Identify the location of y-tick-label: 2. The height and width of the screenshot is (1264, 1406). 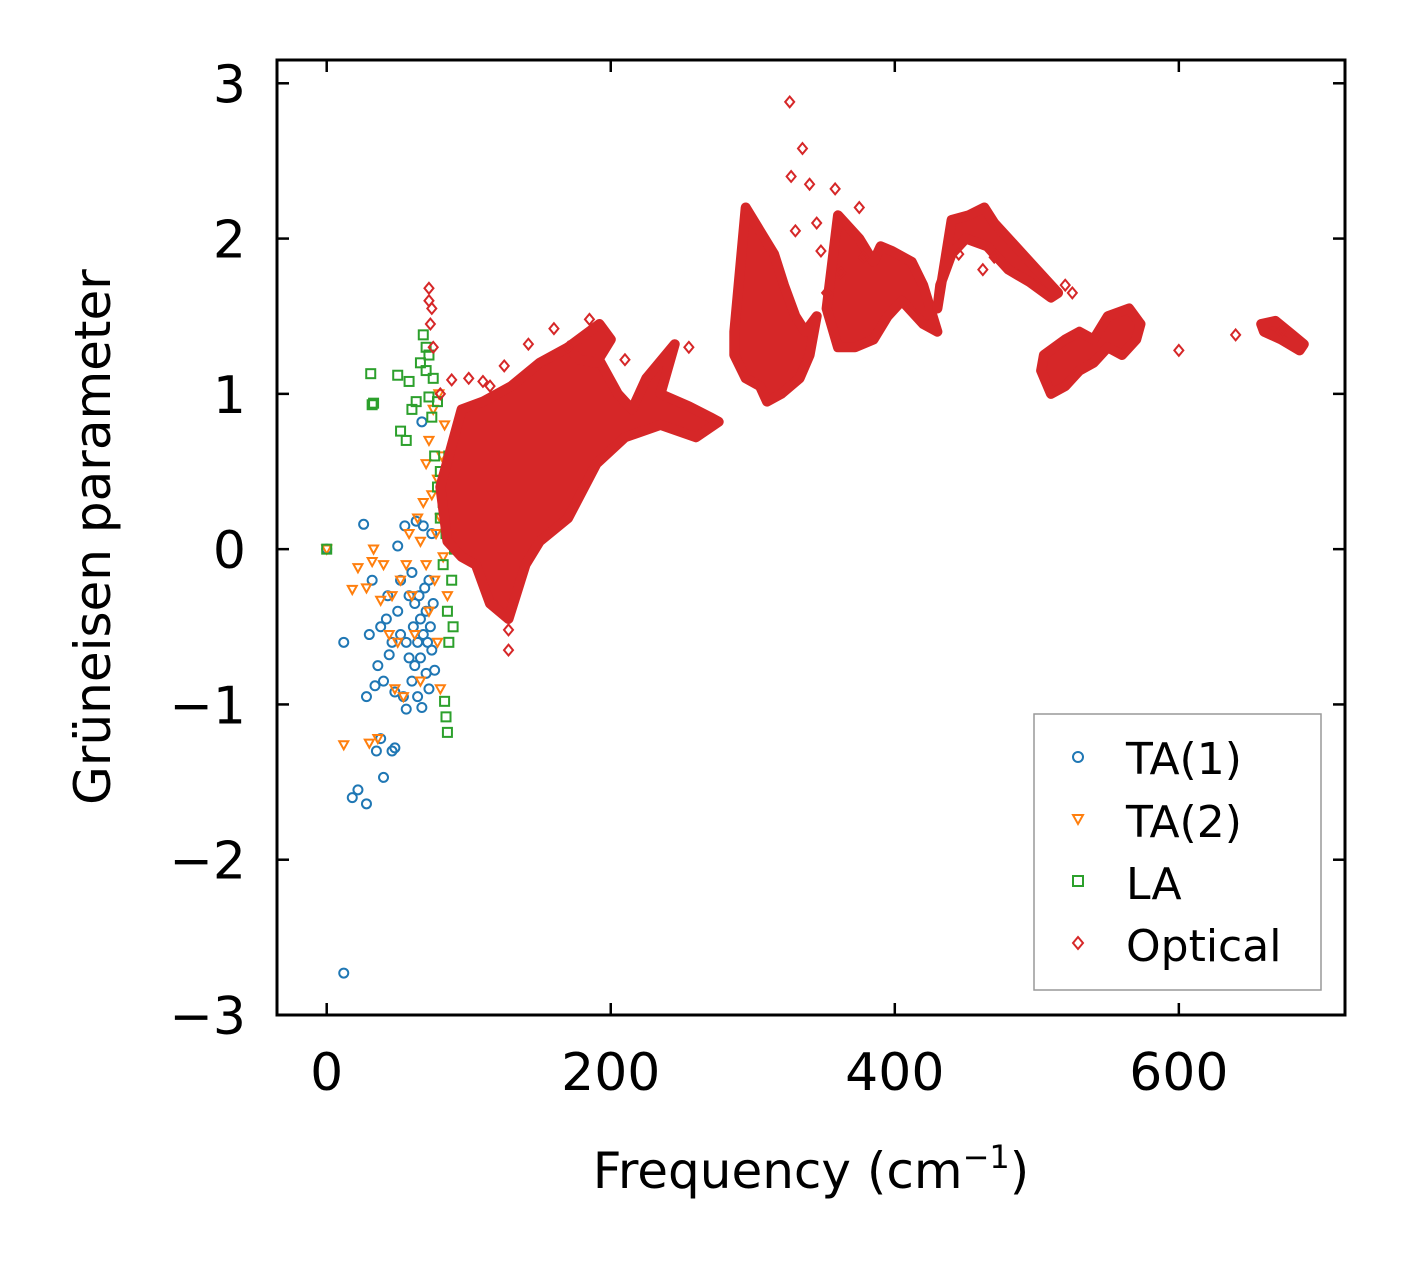
(229, 241).